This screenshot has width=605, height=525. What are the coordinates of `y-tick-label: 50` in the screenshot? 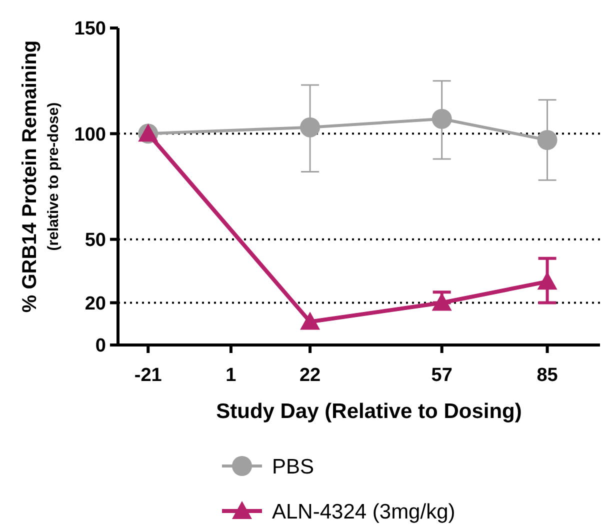 It's located at (95, 240).